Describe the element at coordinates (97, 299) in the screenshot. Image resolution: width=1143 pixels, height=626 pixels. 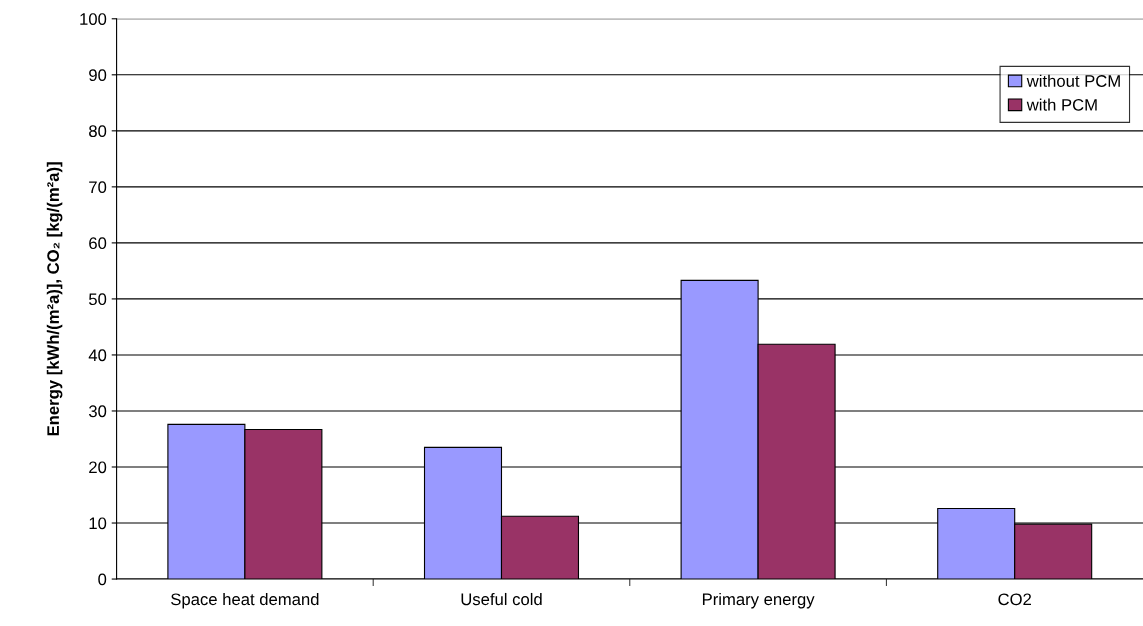
I see `y-tick-label: 50` at that location.